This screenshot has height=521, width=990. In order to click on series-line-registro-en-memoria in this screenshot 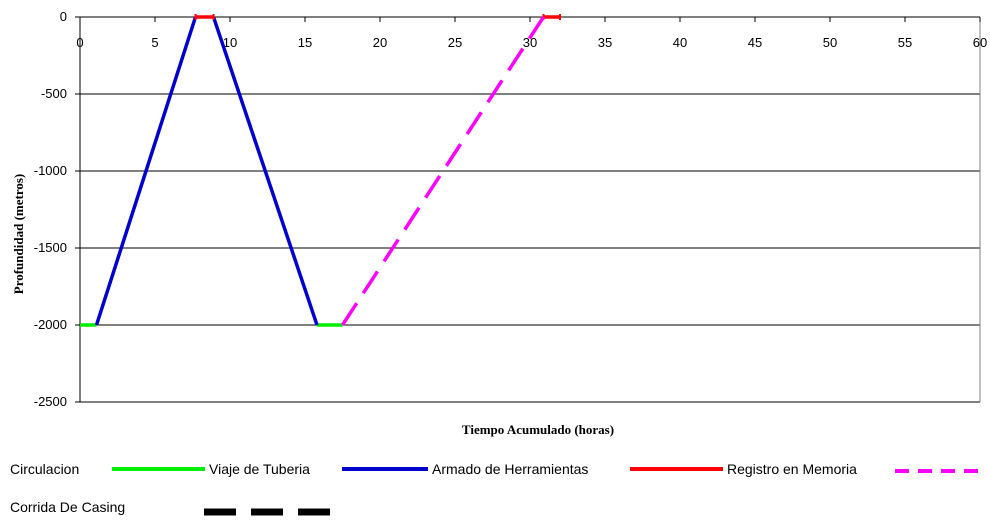, I will do `click(443, 171)`.